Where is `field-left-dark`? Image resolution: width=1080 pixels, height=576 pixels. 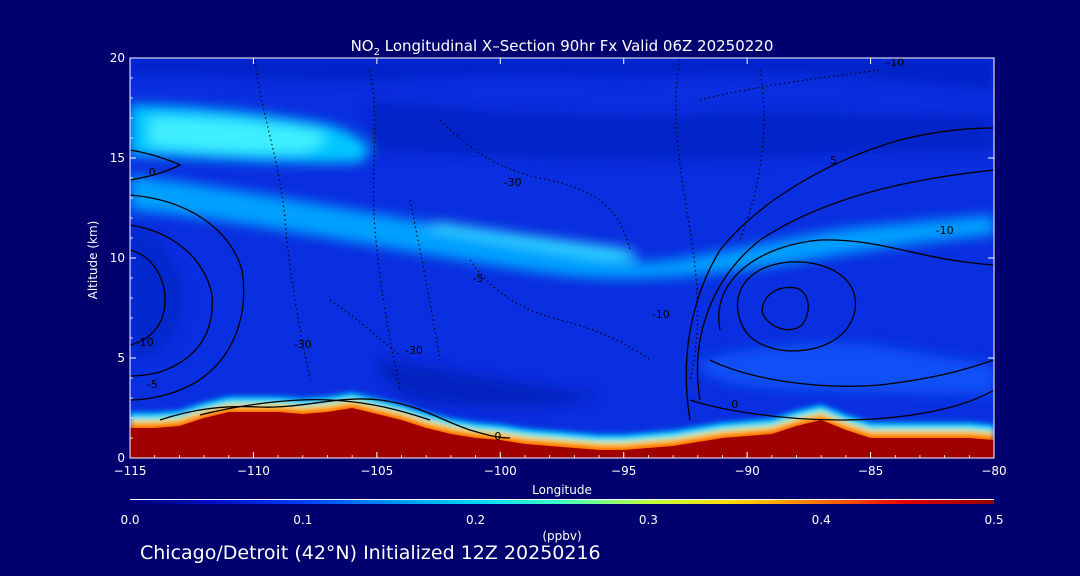
field-left-dark is located at coordinates (156, 290).